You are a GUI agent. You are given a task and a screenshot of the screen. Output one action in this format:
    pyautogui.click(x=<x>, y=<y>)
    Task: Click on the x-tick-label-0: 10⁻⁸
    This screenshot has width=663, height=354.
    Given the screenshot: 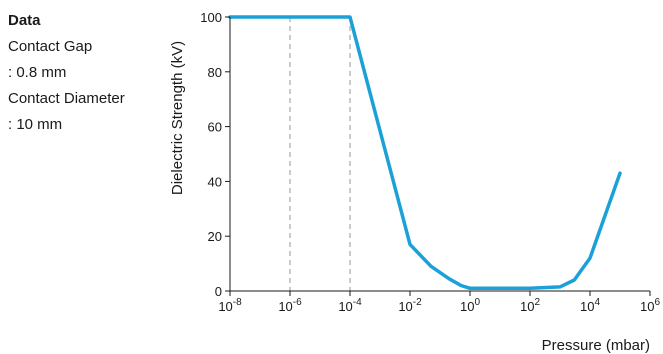 What is the action you would take?
    pyautogui.click(x=230, y=305)
    